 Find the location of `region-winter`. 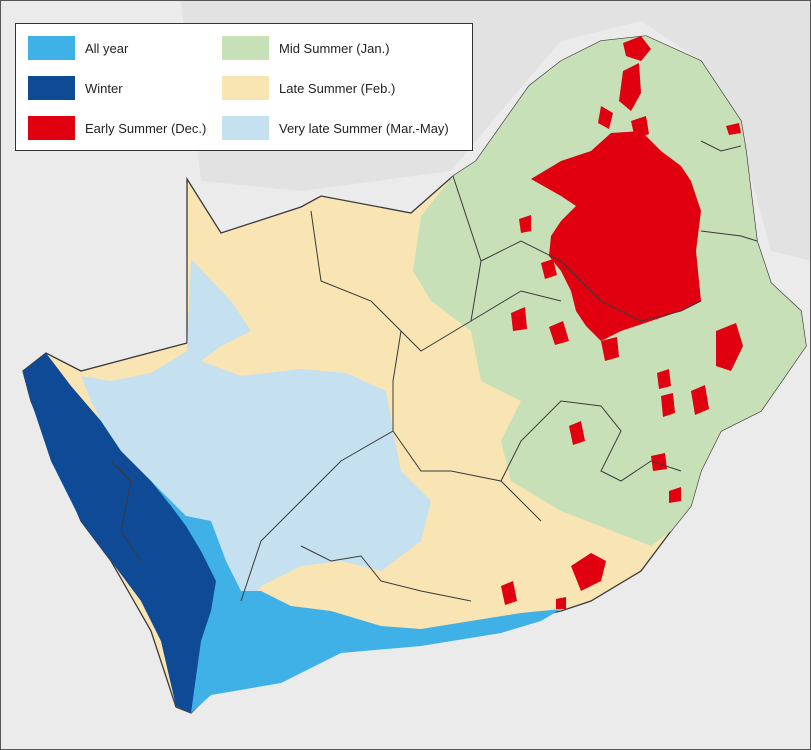

region-winter is located at coordinates (119, 533).